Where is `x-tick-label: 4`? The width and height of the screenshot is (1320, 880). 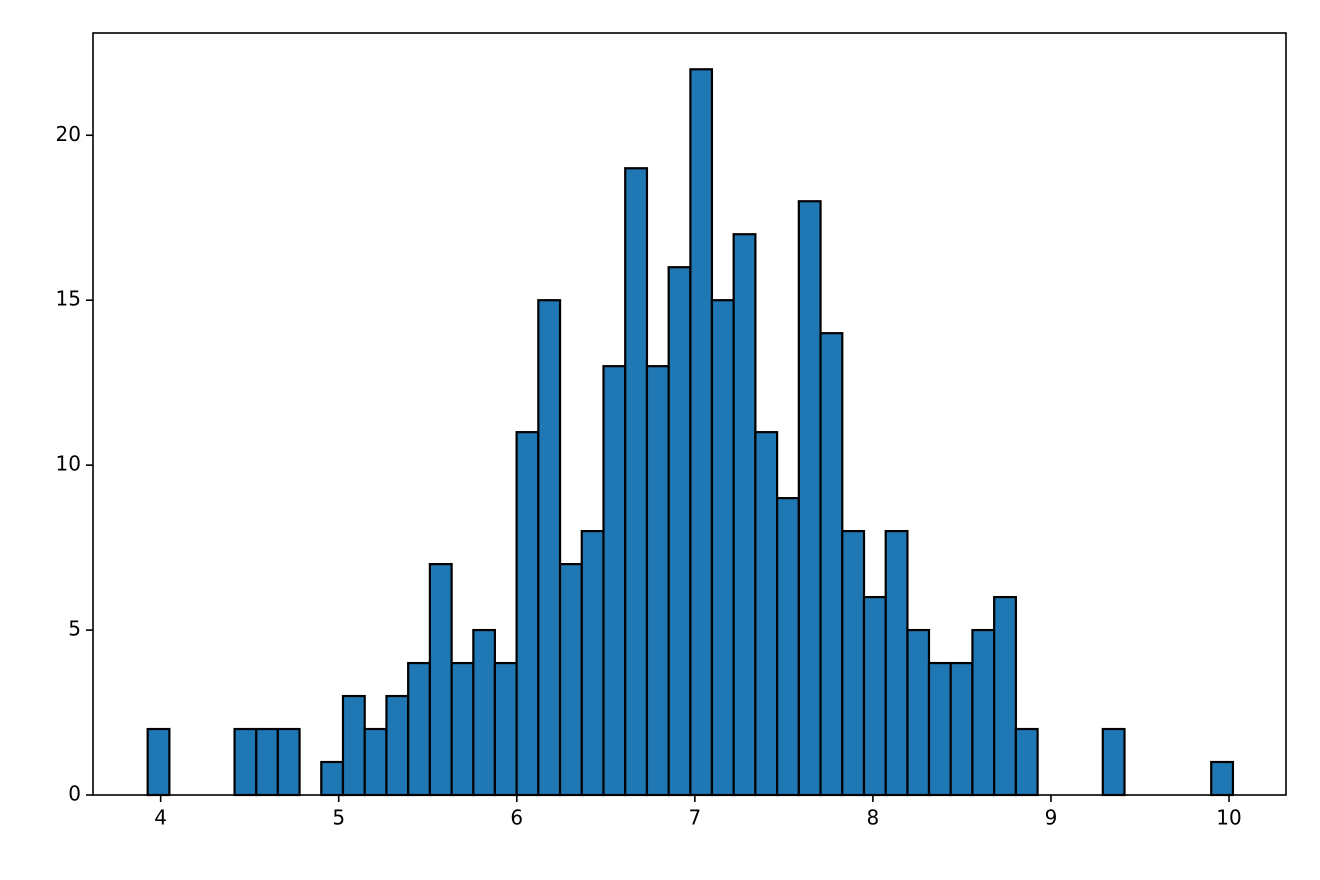 x-tick-label: 4 is located at coordinates (160, 818).